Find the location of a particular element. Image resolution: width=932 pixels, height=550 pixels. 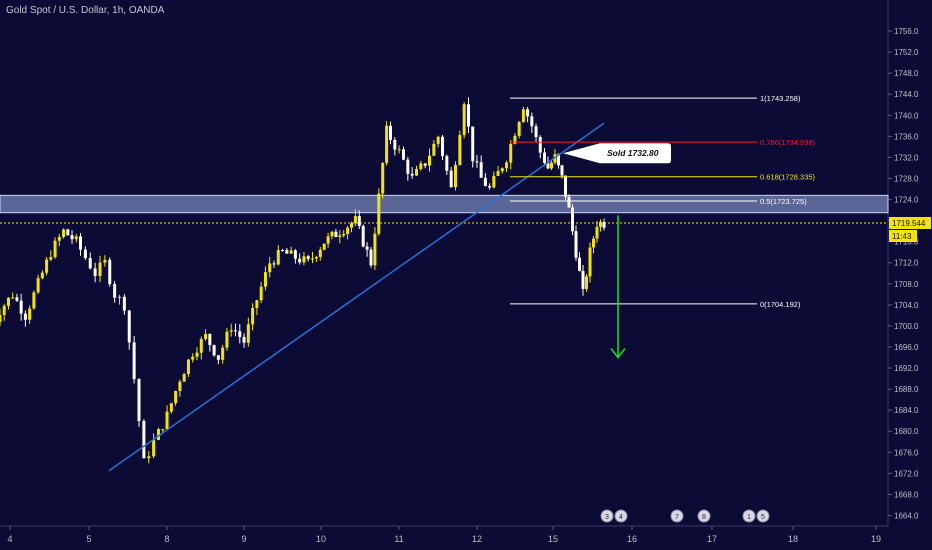

price-tick-label: 1748.0 is located at coordinates (906, 73).